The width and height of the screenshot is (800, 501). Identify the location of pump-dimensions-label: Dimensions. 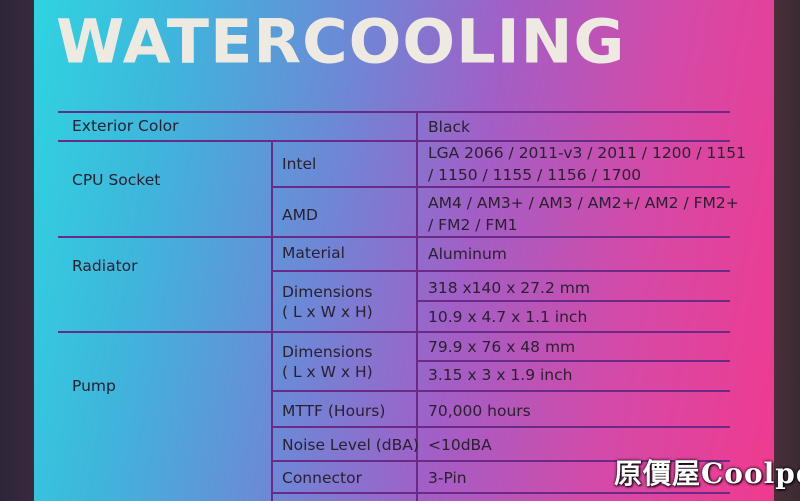
(327, 352).